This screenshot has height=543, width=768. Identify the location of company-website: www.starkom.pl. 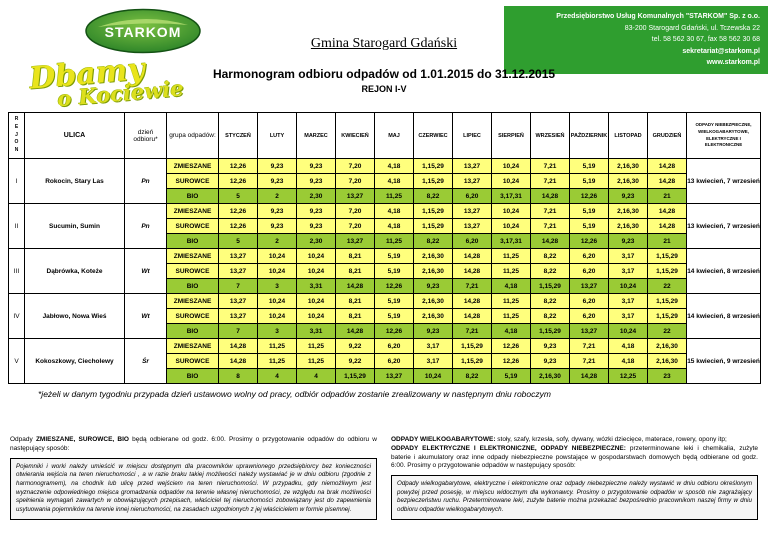
(733, 63).